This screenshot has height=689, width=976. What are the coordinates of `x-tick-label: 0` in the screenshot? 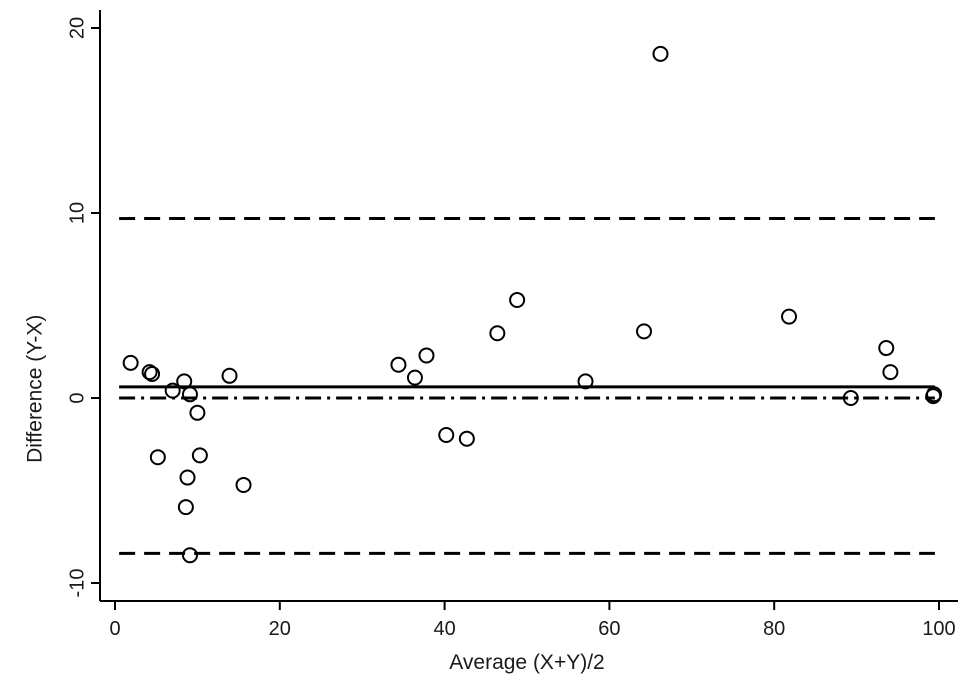 It's located at (114, 629).